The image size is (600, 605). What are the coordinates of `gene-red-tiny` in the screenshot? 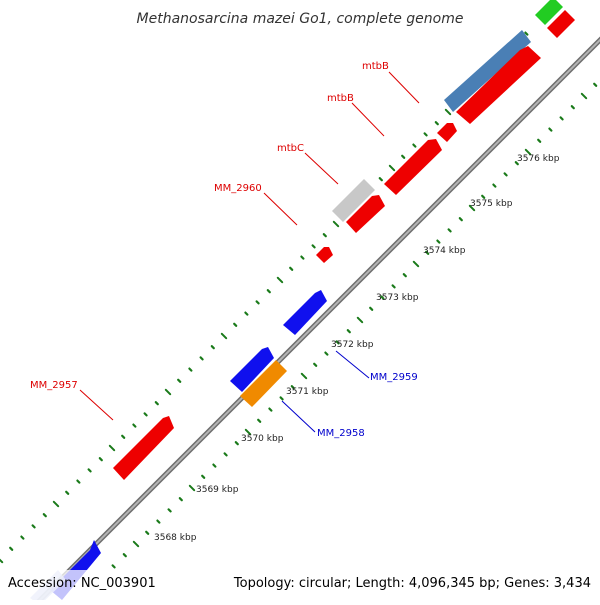 It's located at (324, 255).